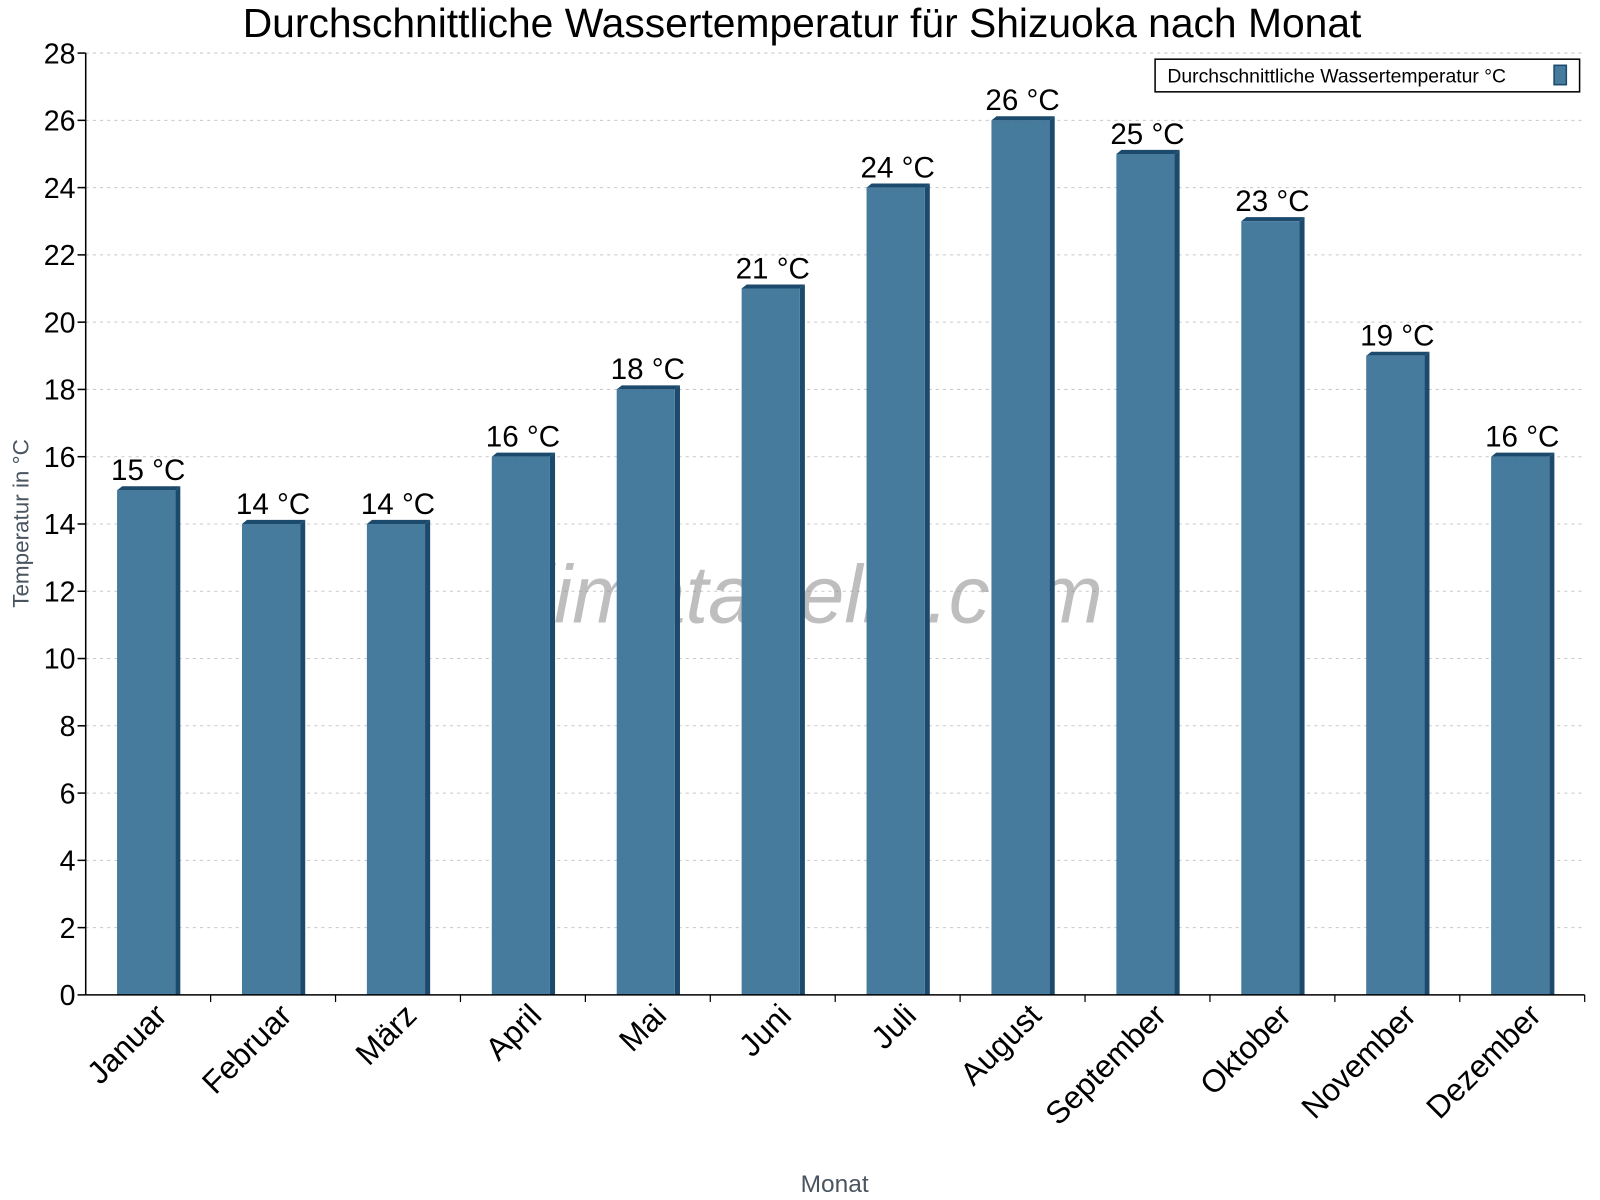 This screenshot has height=1200, width=1600. I want to click on data-label: 21 °C, so click(773, 268).